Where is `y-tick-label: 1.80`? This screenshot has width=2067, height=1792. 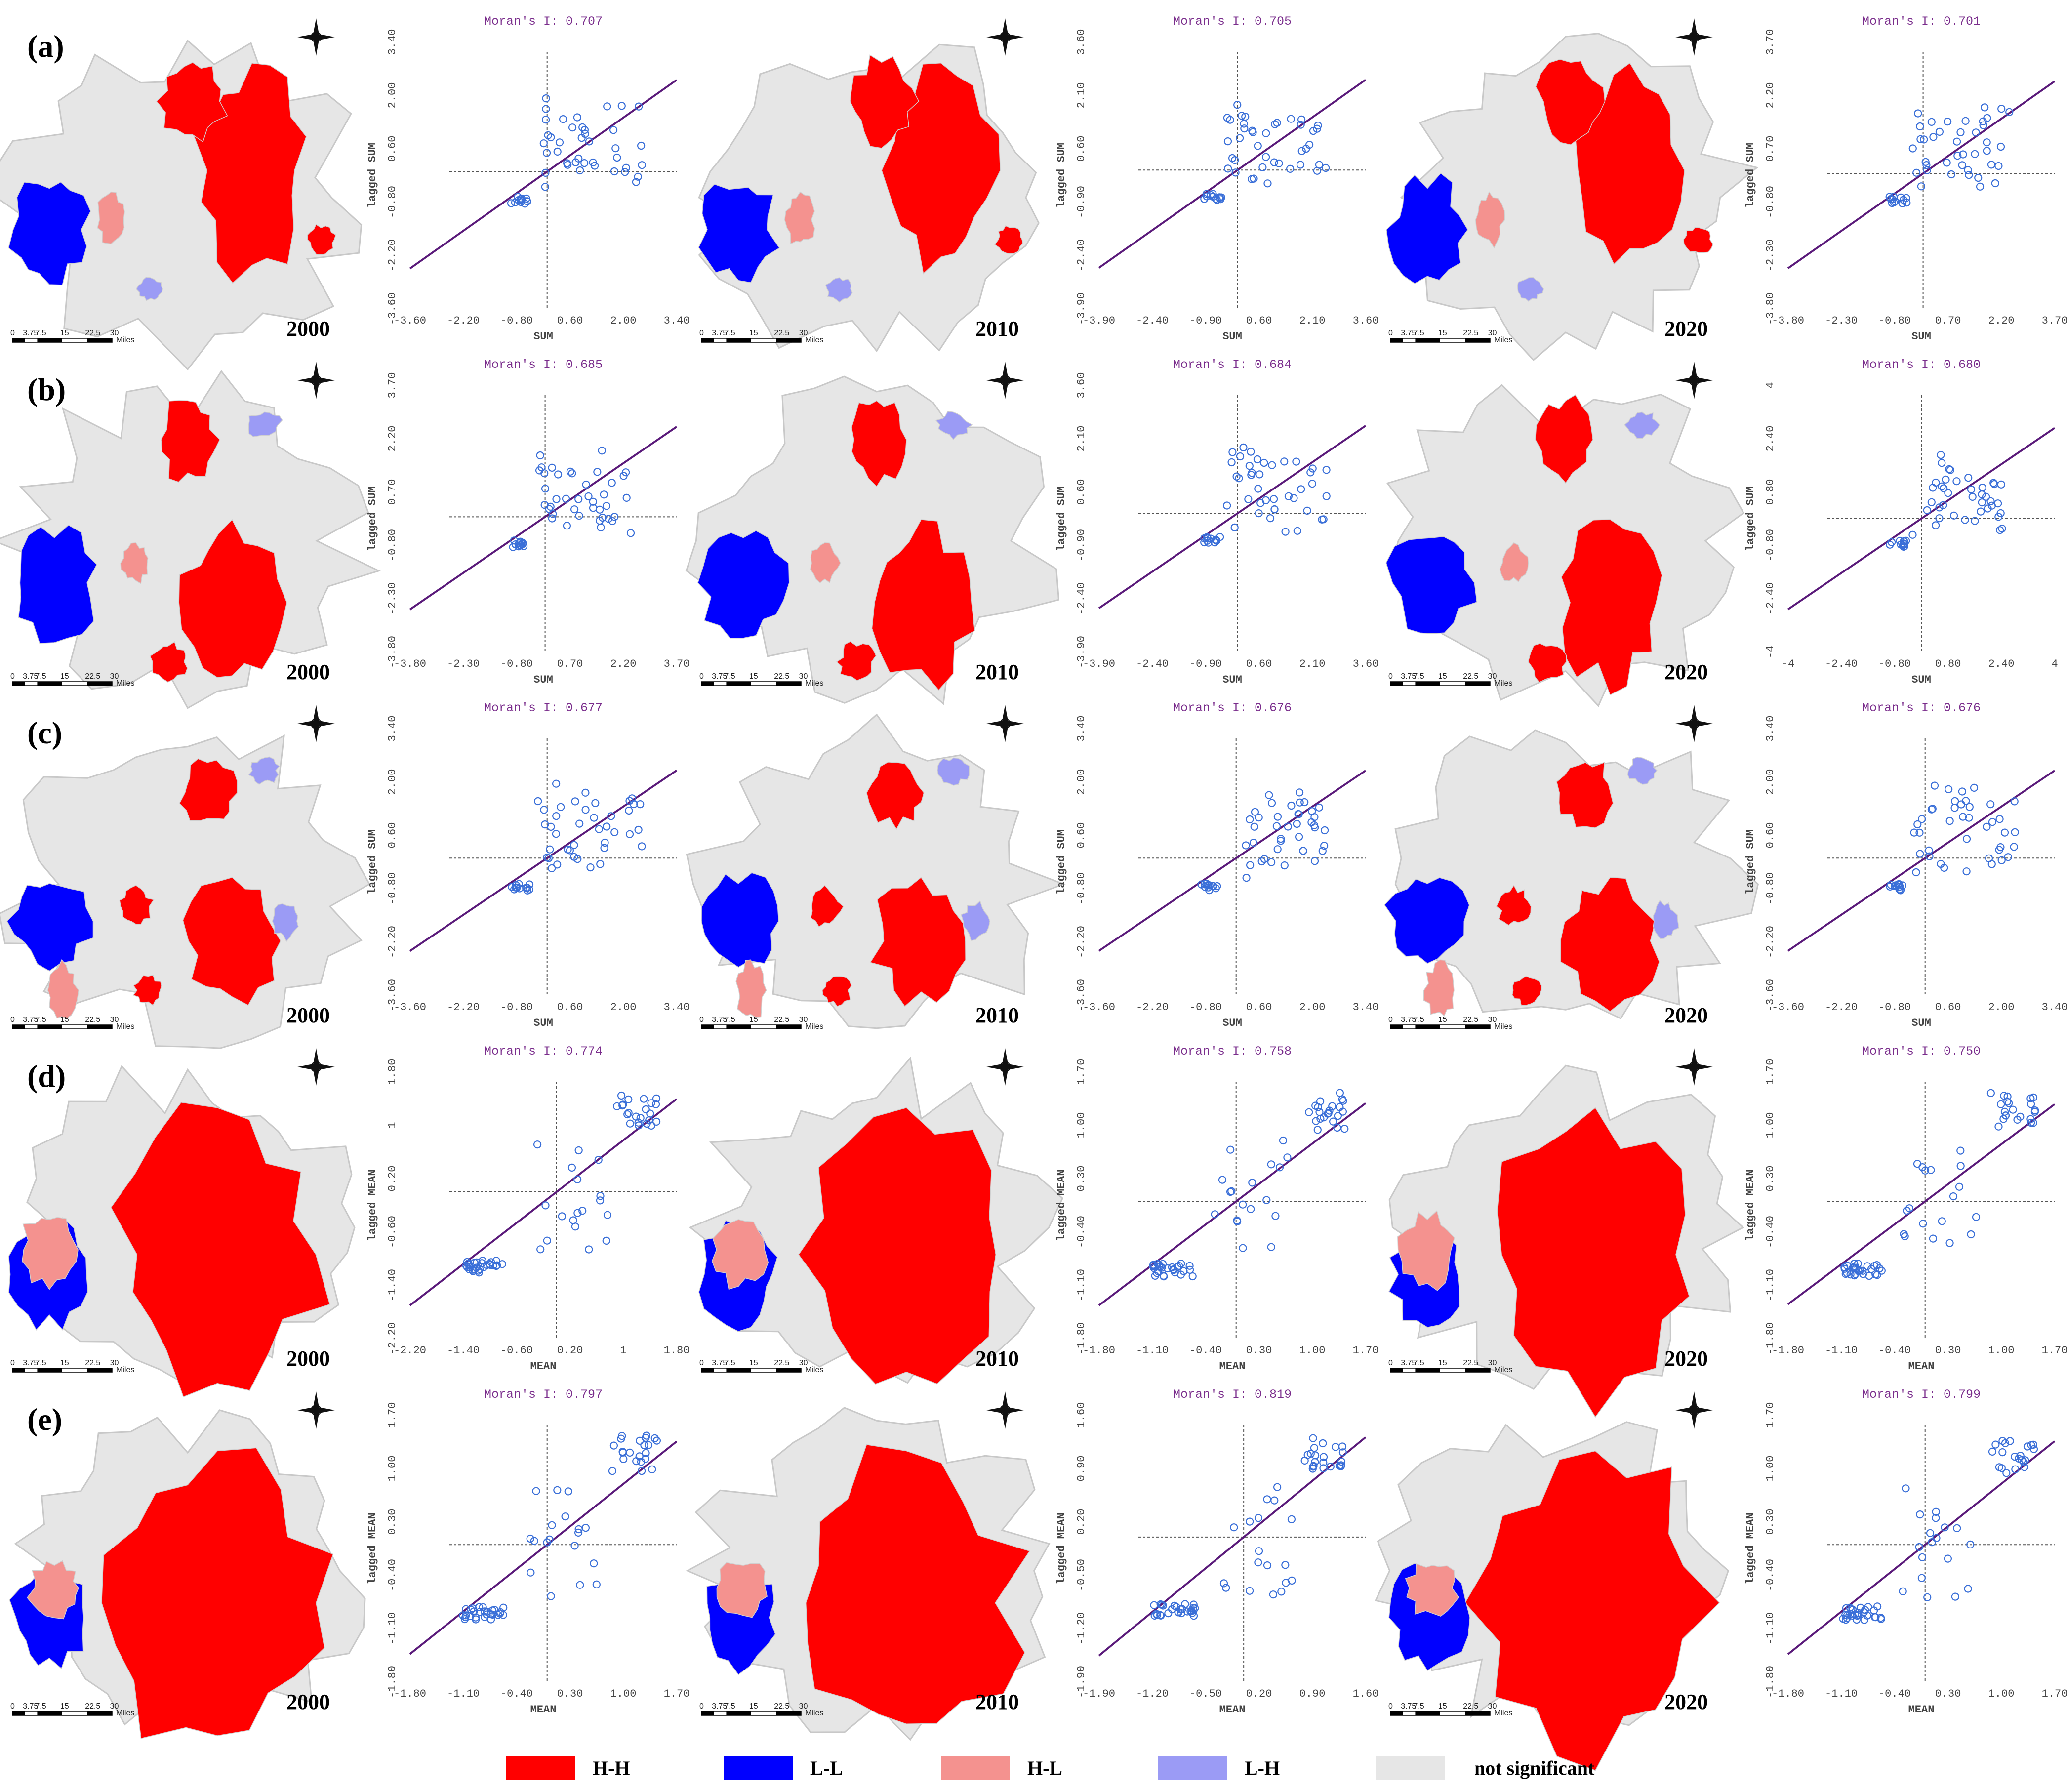
y-tick-label: 1.80 is located at coordinates (392, 1072).